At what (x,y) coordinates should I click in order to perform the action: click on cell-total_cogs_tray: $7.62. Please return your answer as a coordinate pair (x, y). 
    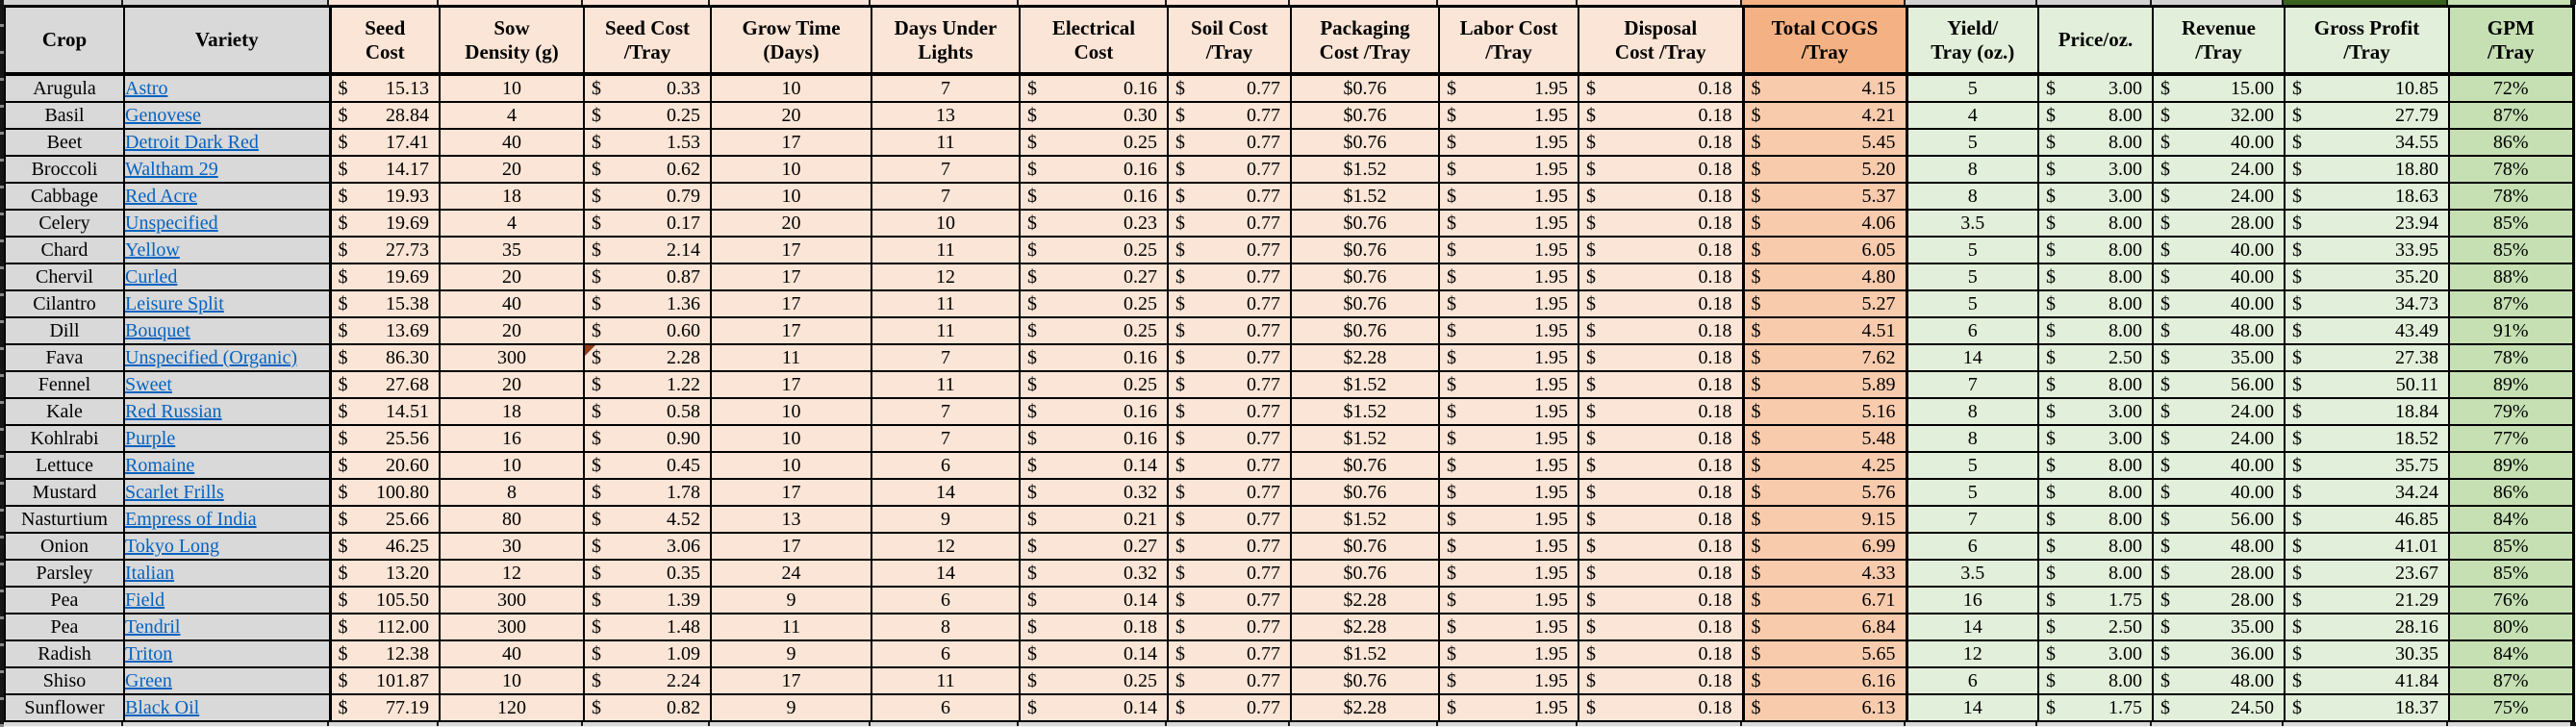
    Looking at the image, I should click on (1824, 357).